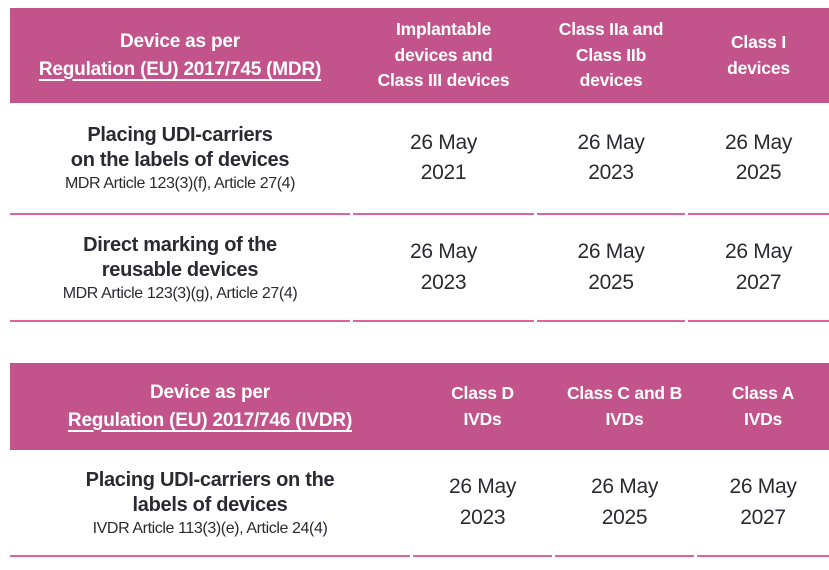 The height and width of the screenshot is (570, 829). What do you see at coordinates (180, 69) in the screenshot?
I see `mdr-regulation-link: Regulation (EU) 2017/745 (MDR)` at bounding box center [180, 69].